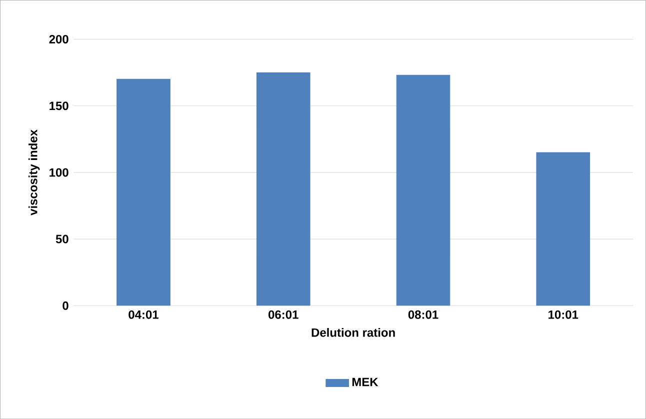  What do you see at coordinates (58, 39) in the screenshot?
I see `y-tick-label: 200` at bounding box center [58, 39].